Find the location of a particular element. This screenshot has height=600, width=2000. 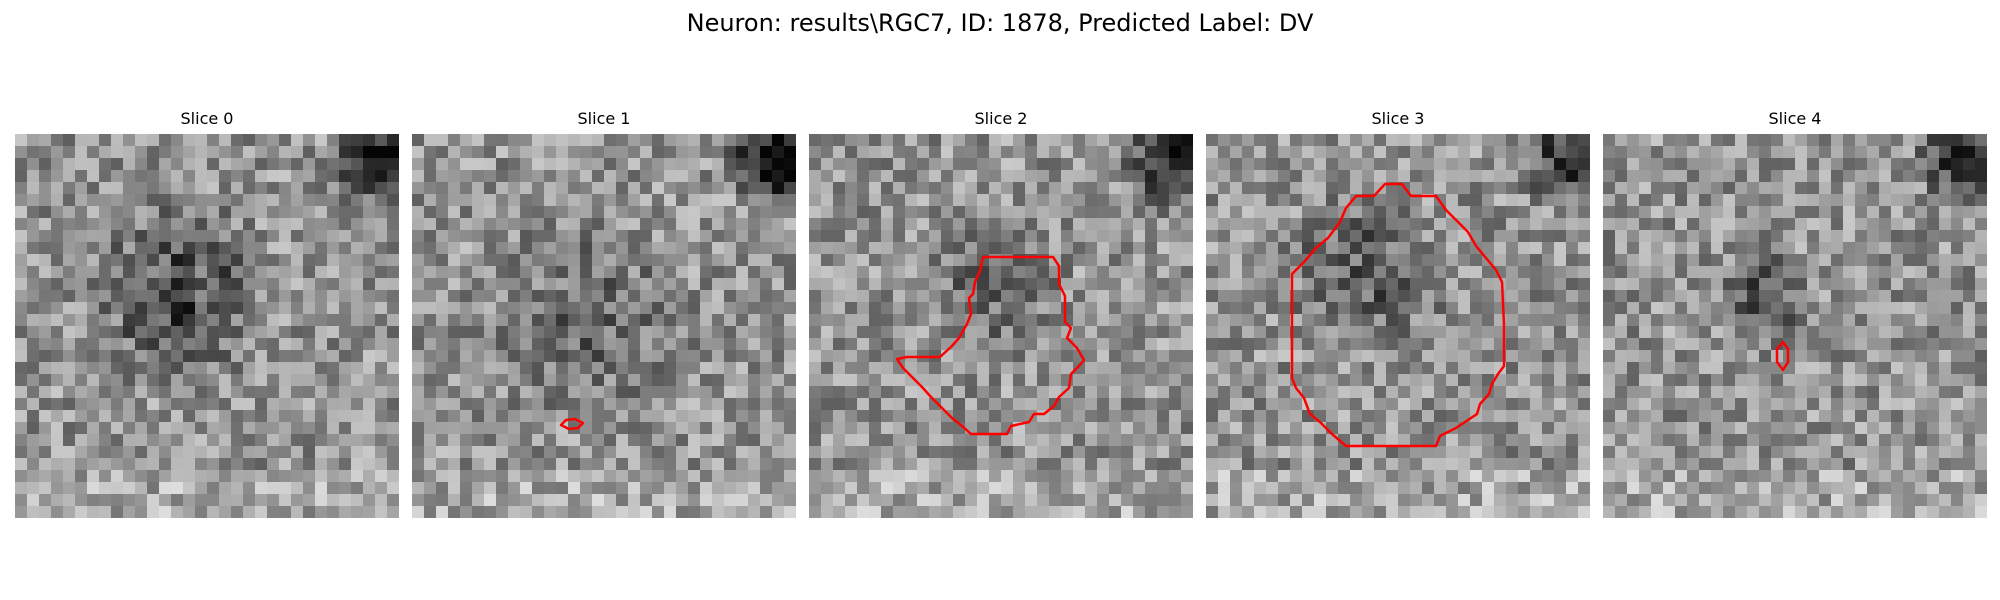

slice-title: Slice 0 is located at coordinates (207, 118).